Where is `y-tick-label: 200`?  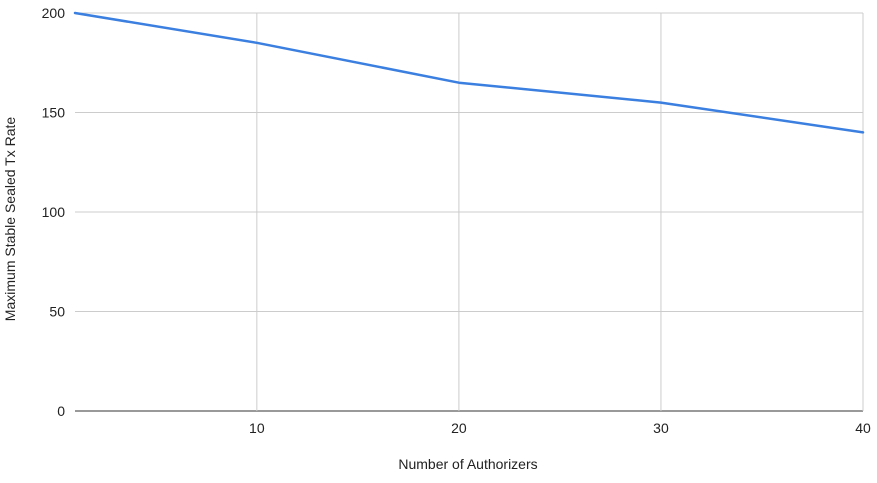 y-tick-label: 200 is located at coordinates (54, 13).